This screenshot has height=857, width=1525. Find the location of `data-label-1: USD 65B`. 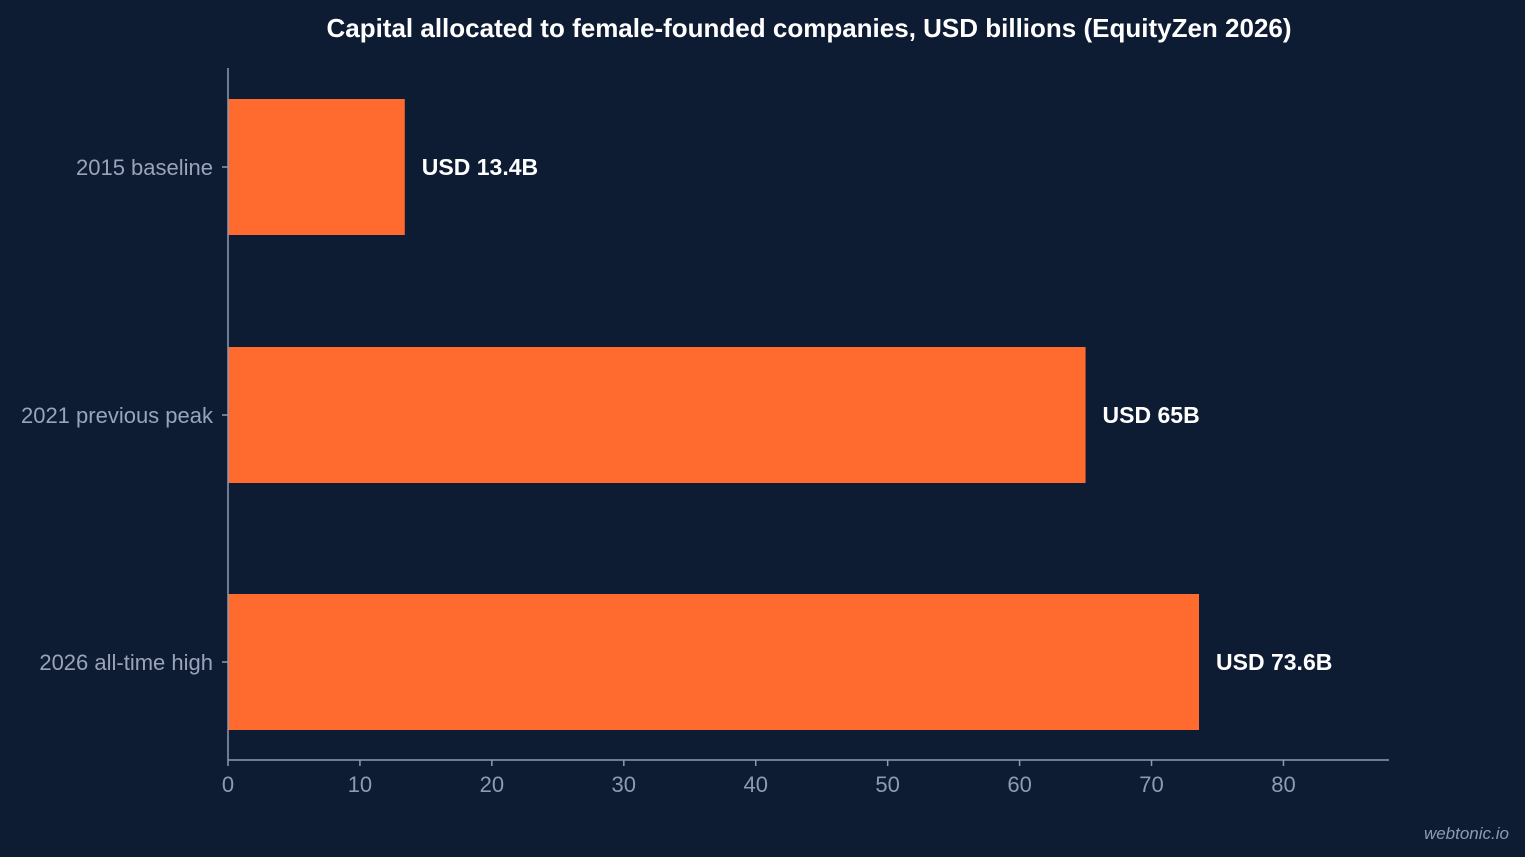

data-label-1: USD 65B is located at coordinates (1151, 415).